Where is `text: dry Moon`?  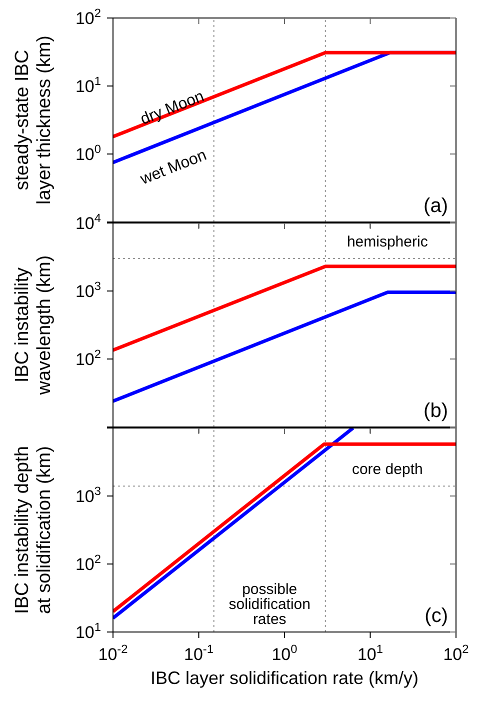 text: dry Moon is located at coordinates (172, 108).